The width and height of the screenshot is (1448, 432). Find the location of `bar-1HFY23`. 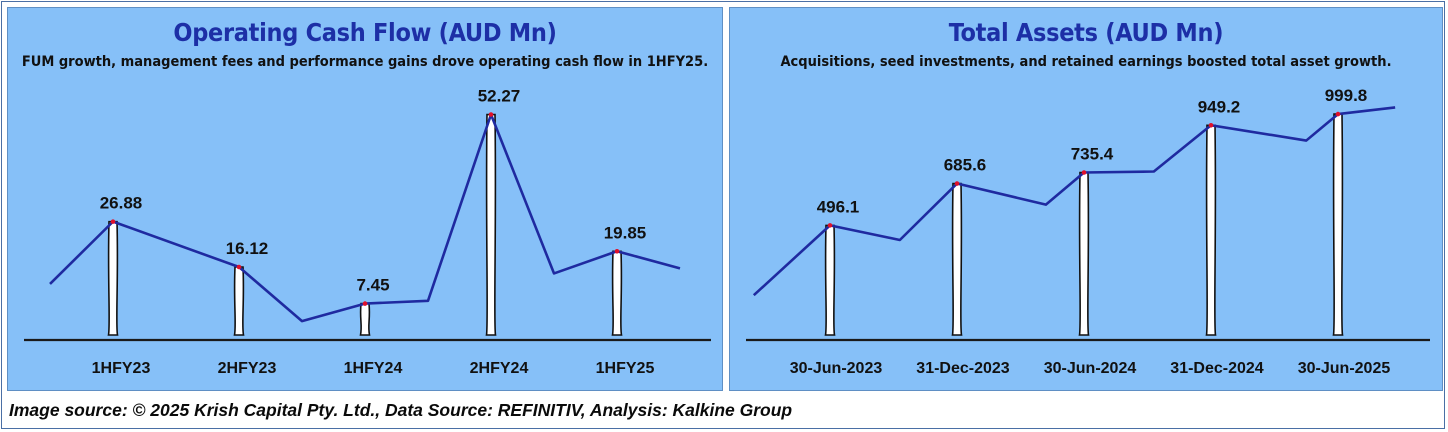

bar-1HFY23 is located at coordinates (113, 278).